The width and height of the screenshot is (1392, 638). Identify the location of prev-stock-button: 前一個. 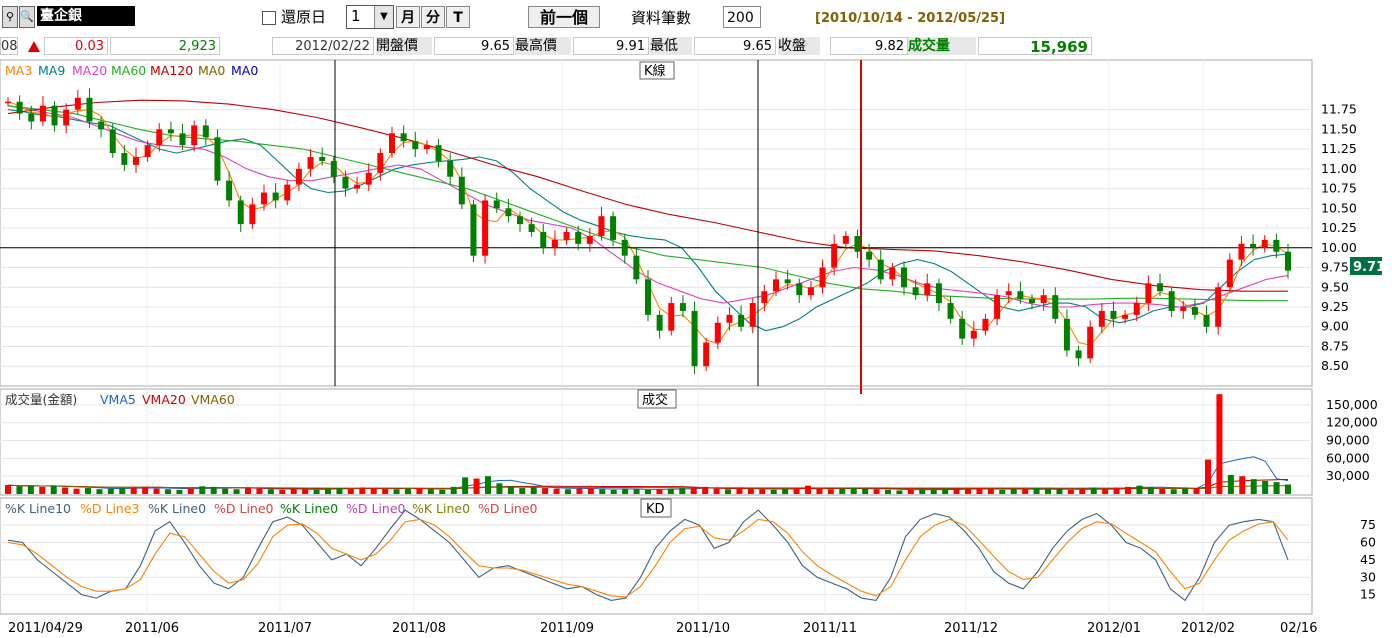
(564, 17).